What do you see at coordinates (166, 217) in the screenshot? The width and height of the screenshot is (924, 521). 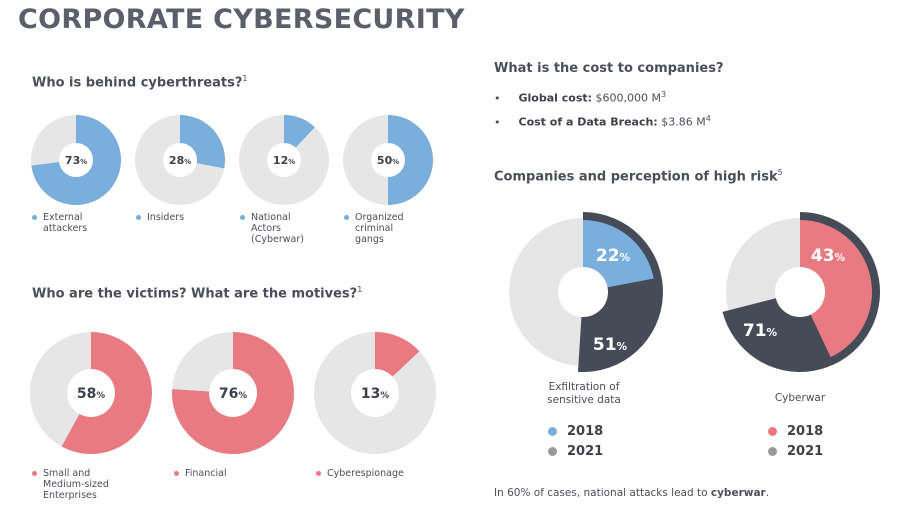 I see `threat-caption-text: Insiders` at bounding box center [166, 217].